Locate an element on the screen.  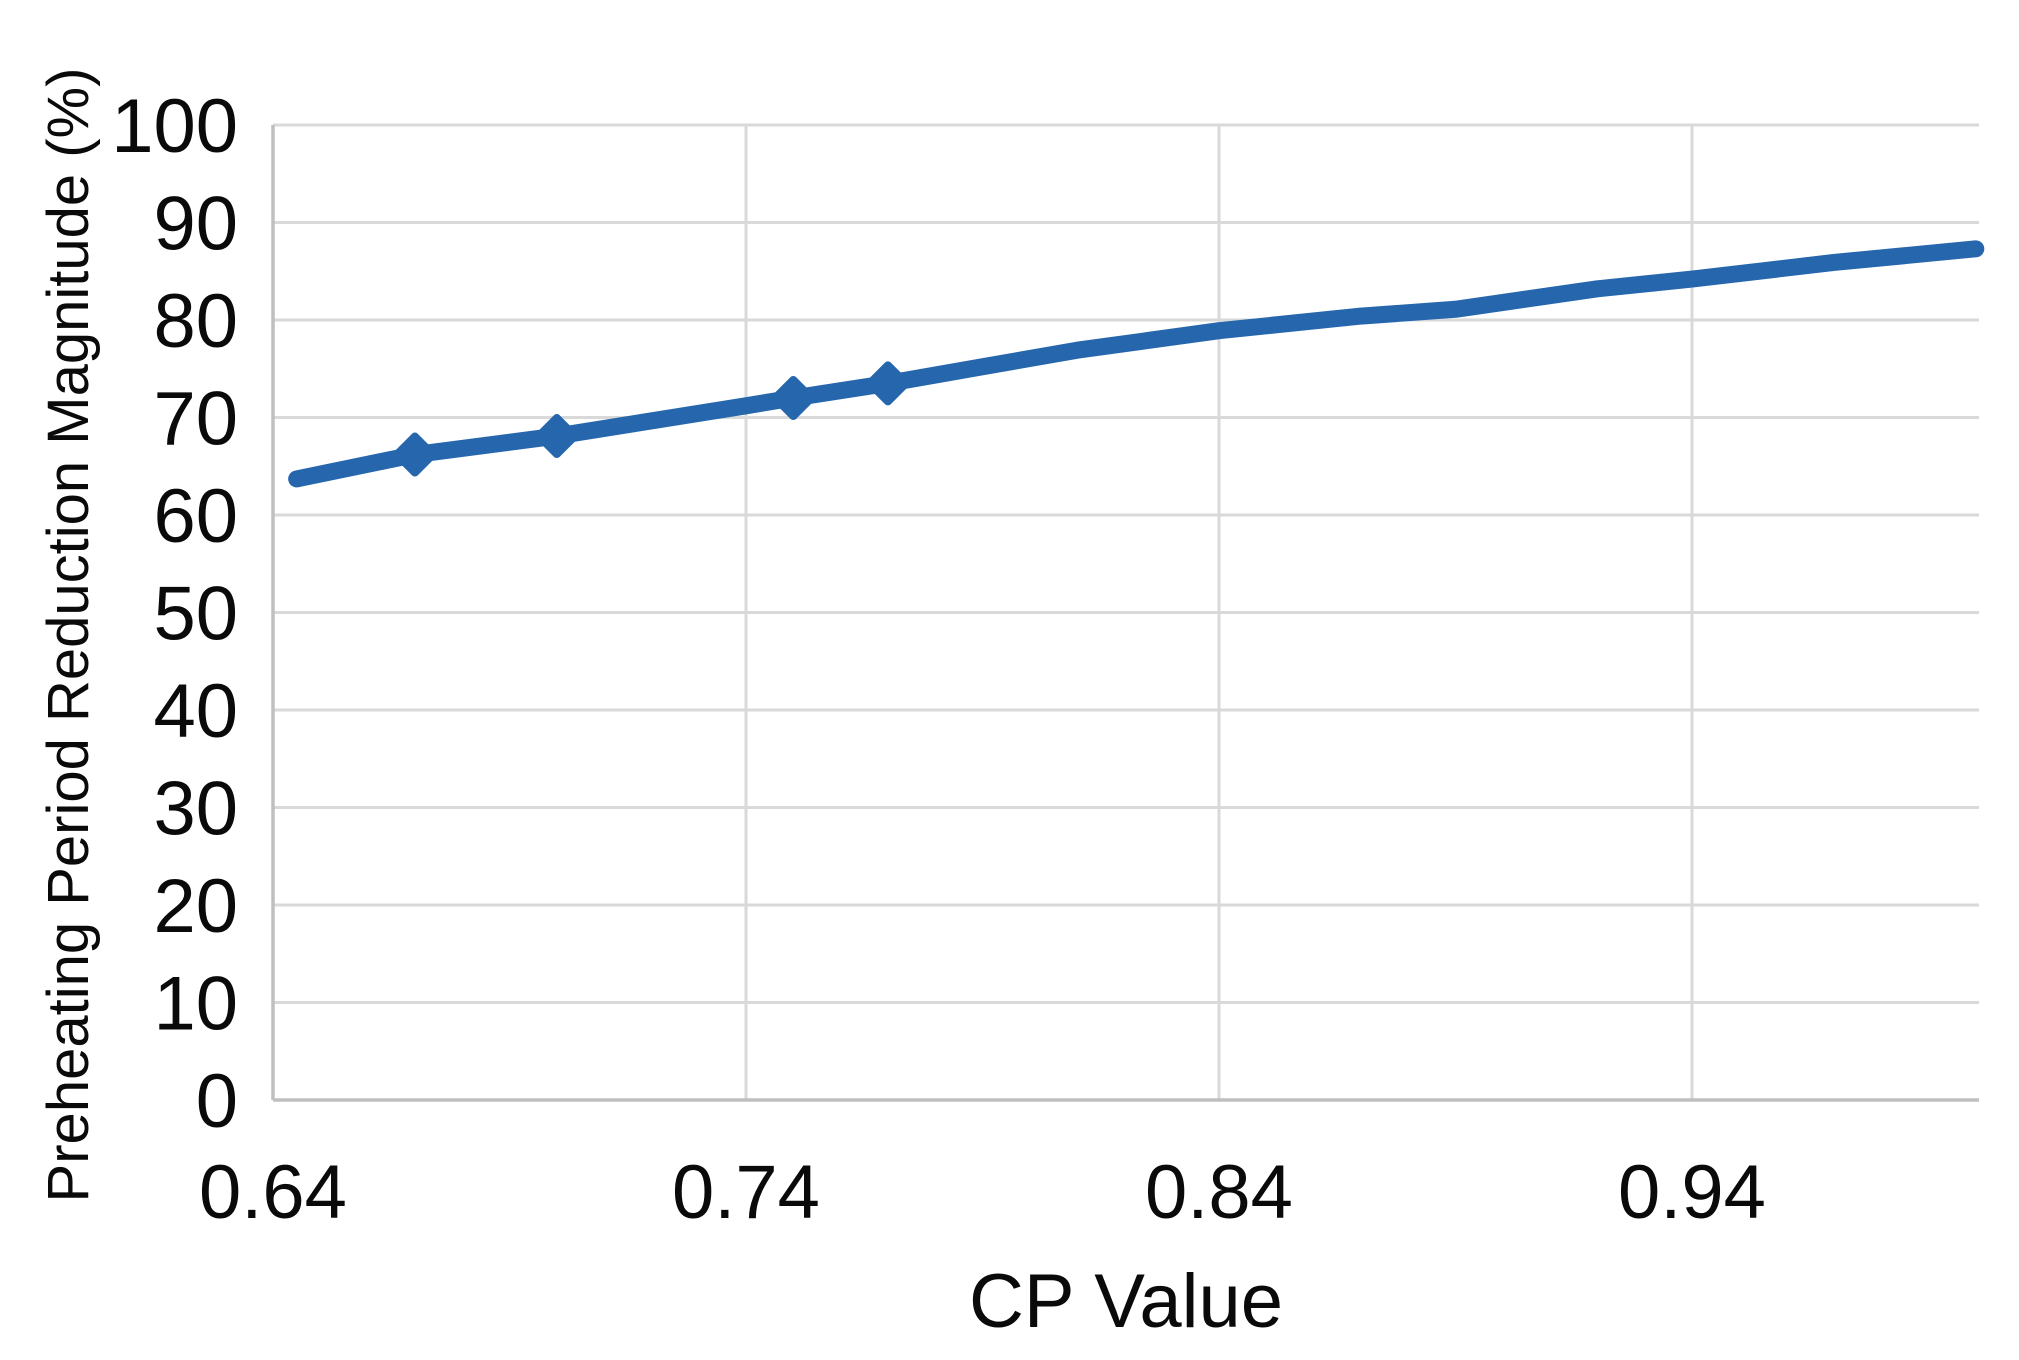
y-tick-label: 0 is located at coordinates (217, 1101).